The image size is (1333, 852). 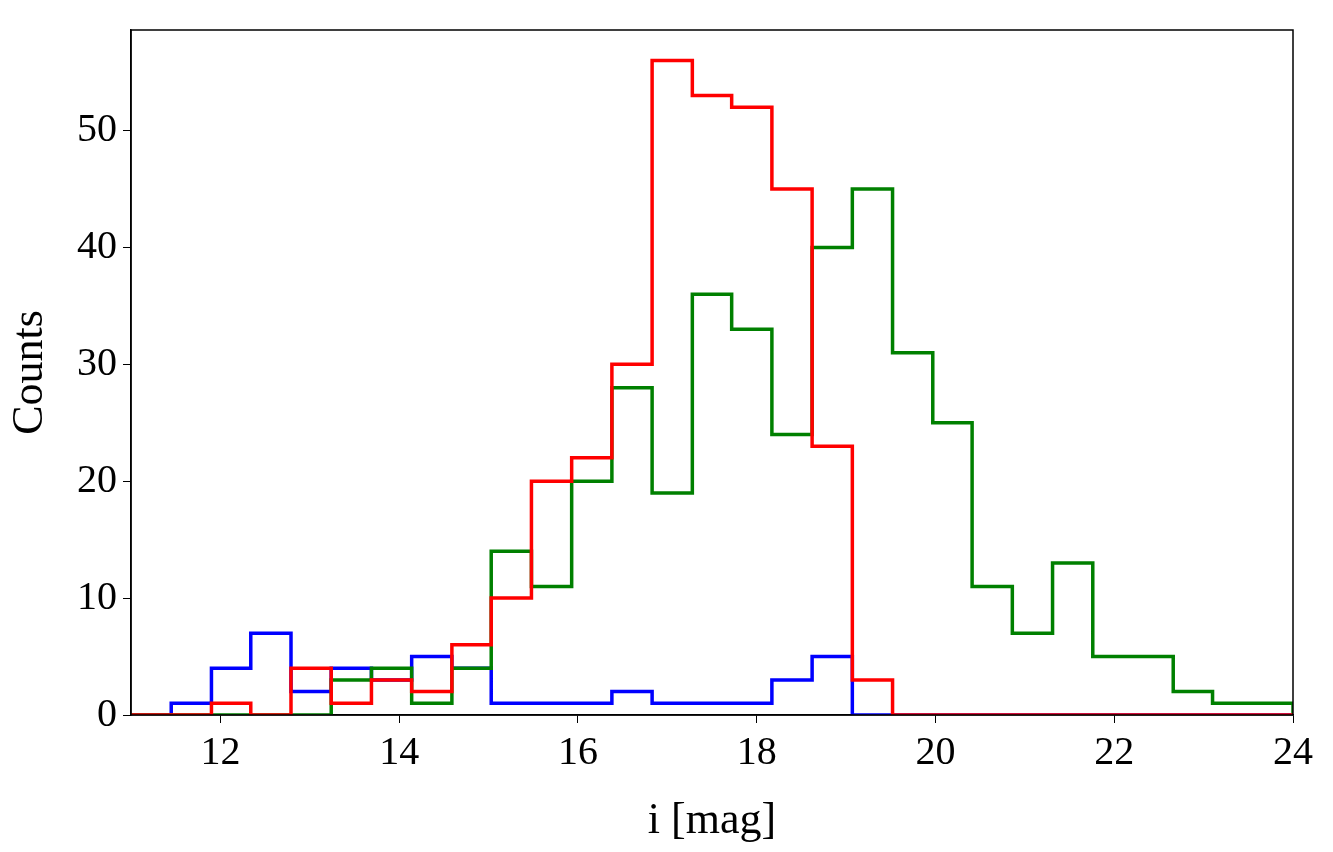 What do you see at coordinates (97, 361) in the screenshot?
I see `y-tick-label: 30` at bounding box center [97, 361].